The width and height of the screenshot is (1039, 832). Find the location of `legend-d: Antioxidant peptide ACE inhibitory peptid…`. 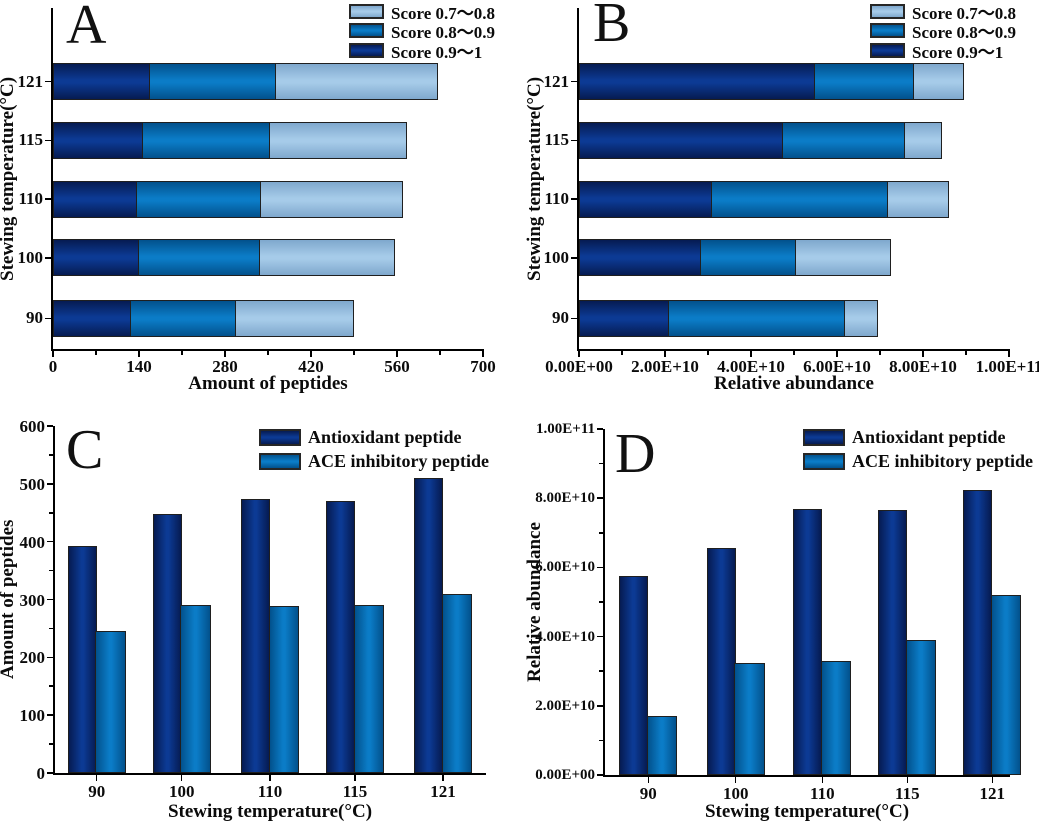

legend-d: Antioxidant peptide ACE inhibitory peptid… is located at coordinates (918, 452).